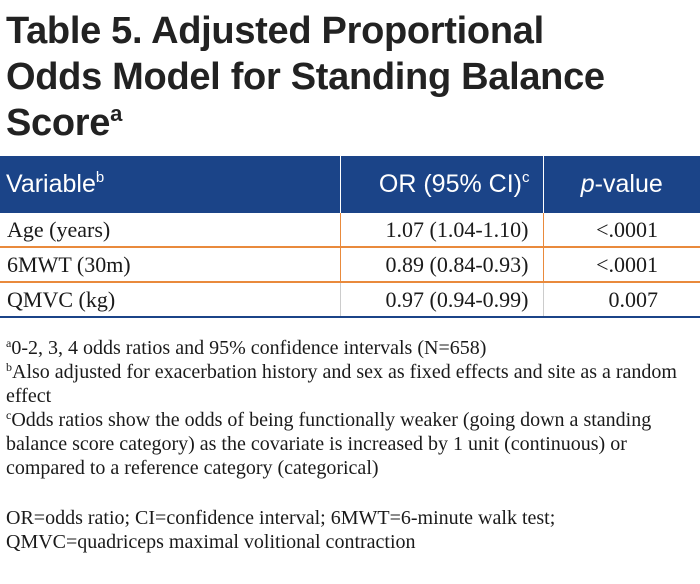 Image resolution: width=700 pixels, height=584 pixels. I want to click on title-line-3-text: Score, so click(58, 123).